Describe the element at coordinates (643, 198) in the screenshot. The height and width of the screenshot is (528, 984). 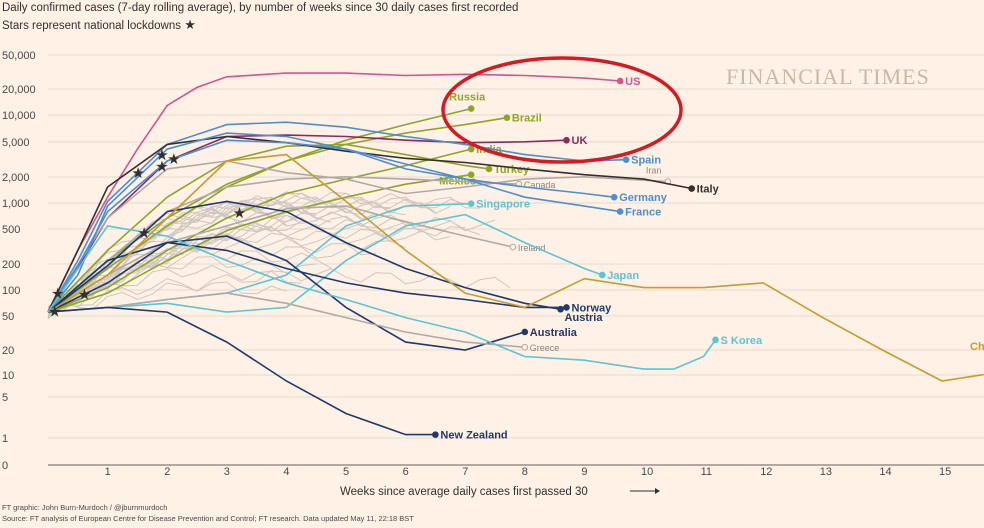
I see `series-label-germany: Germany` at that location.